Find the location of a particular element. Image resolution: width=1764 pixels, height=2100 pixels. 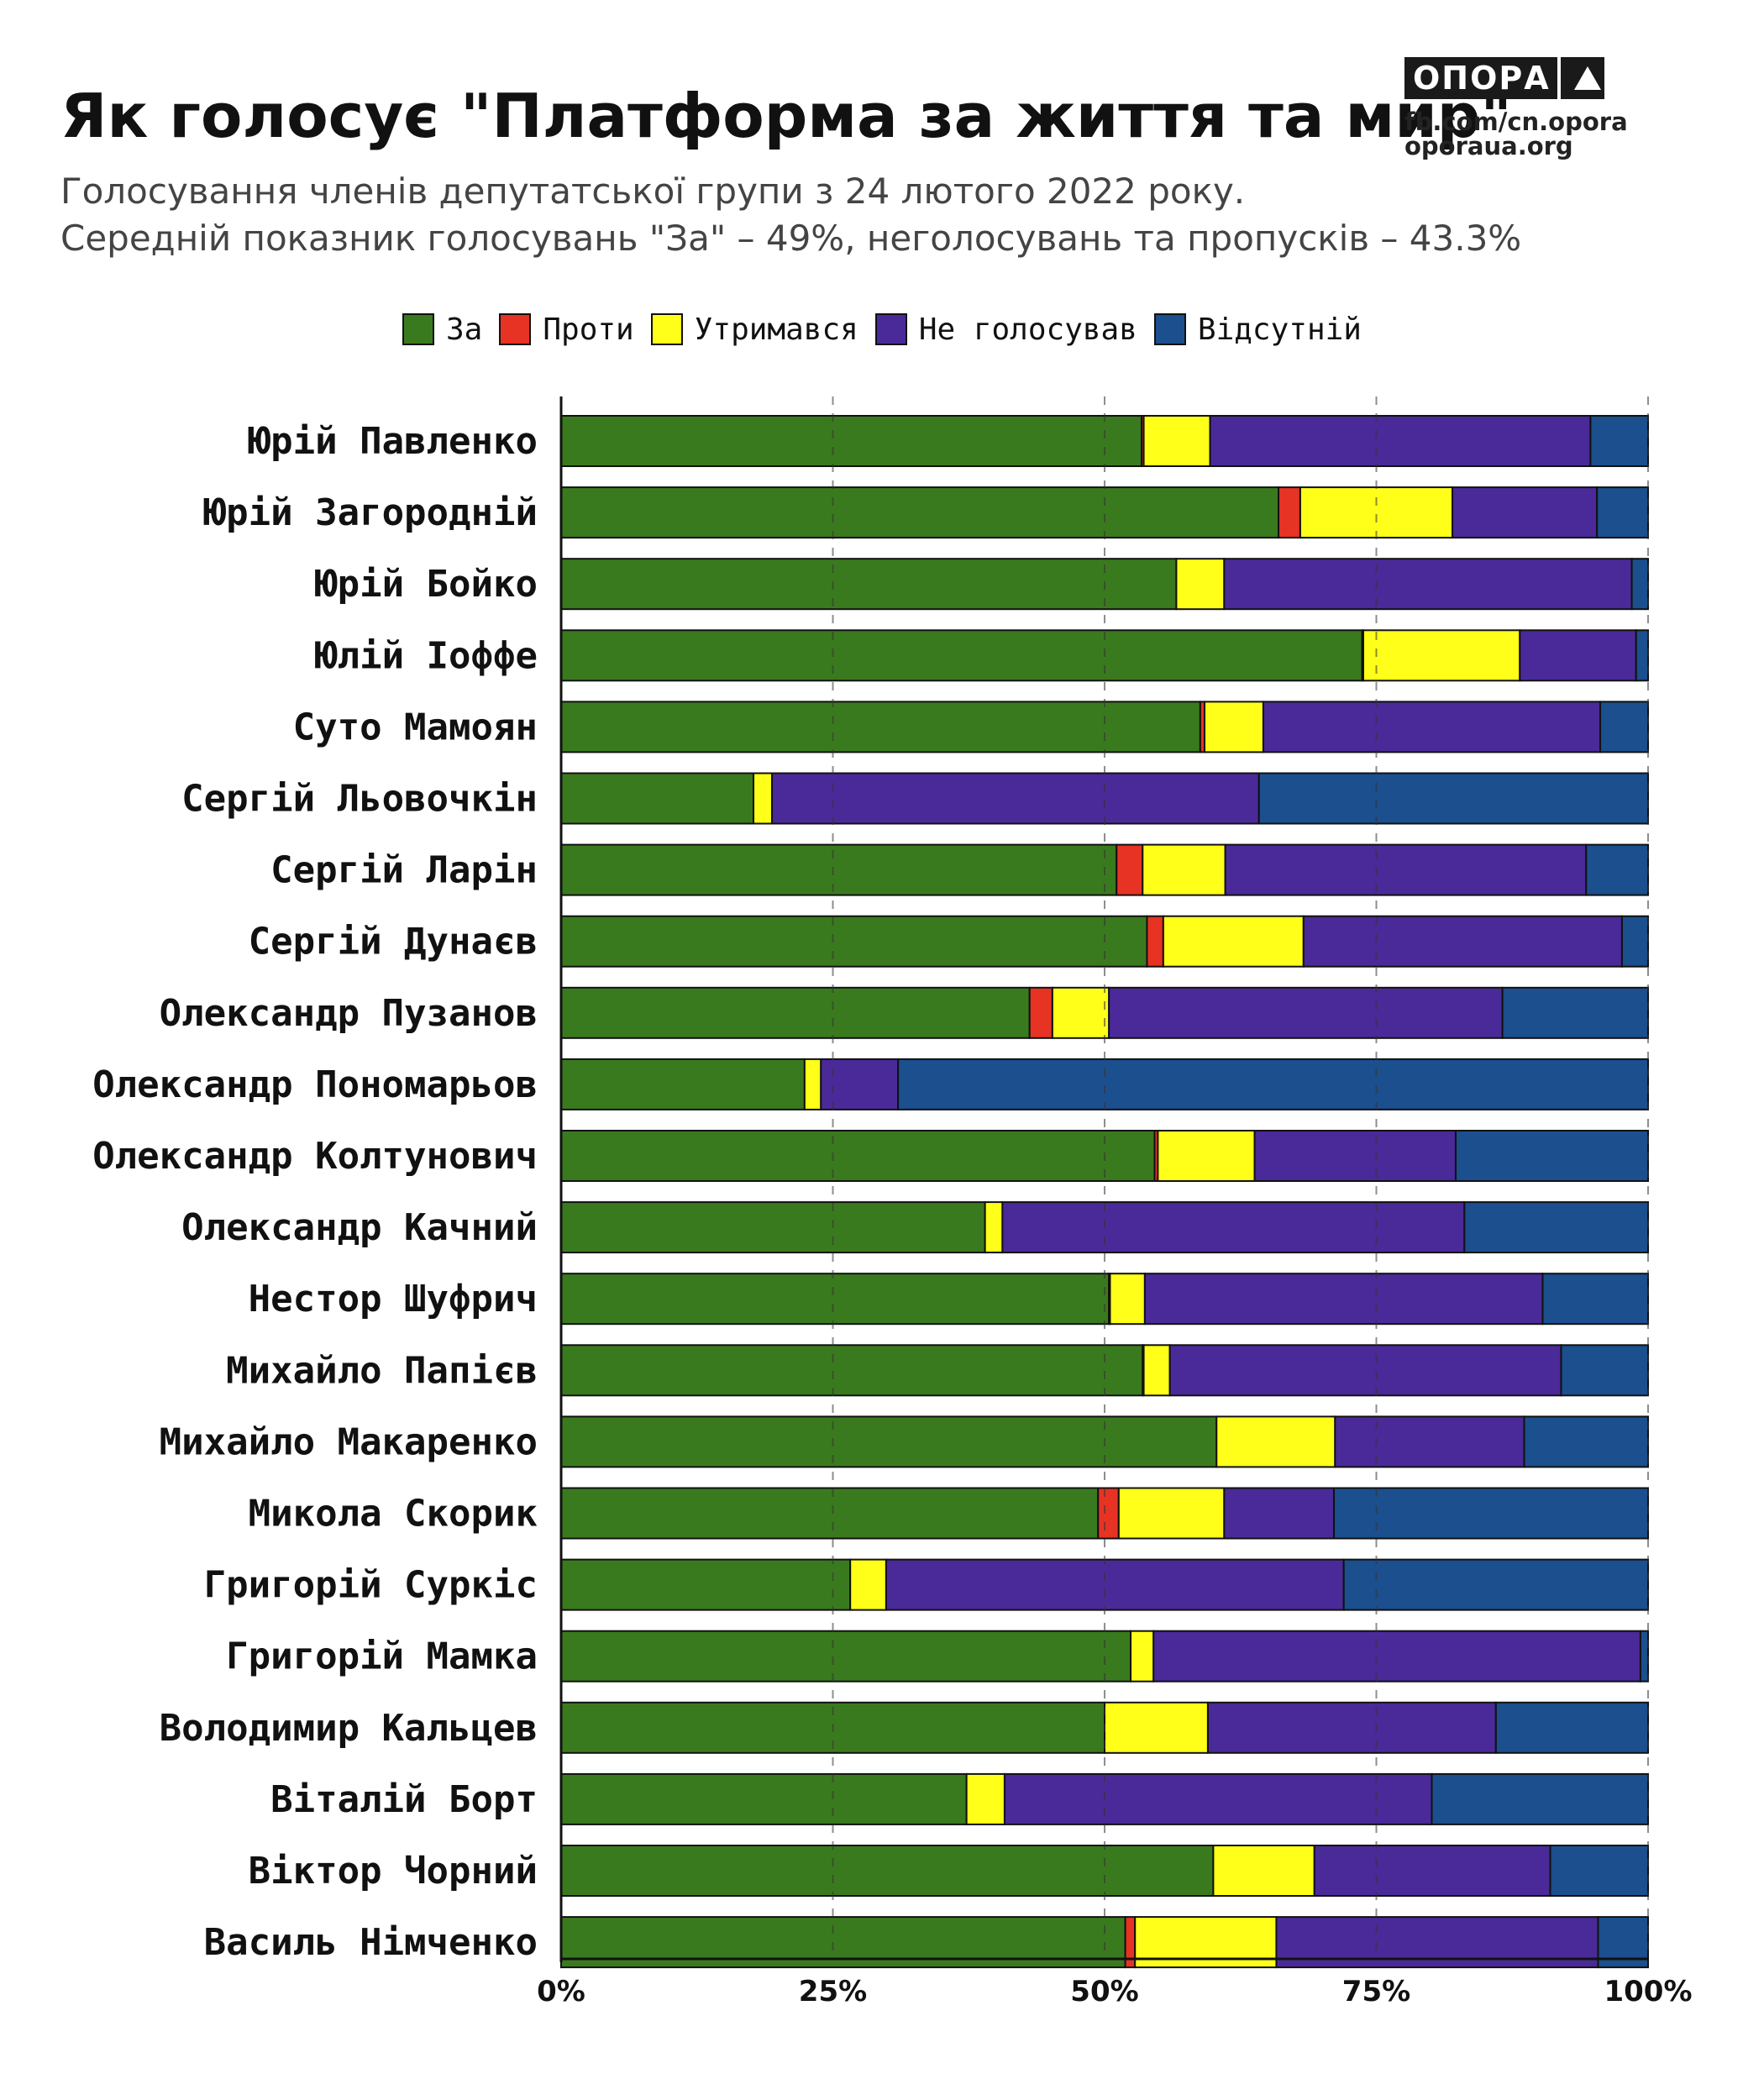

x-tick-label: 50% is located at coordinates (1104, 1991).